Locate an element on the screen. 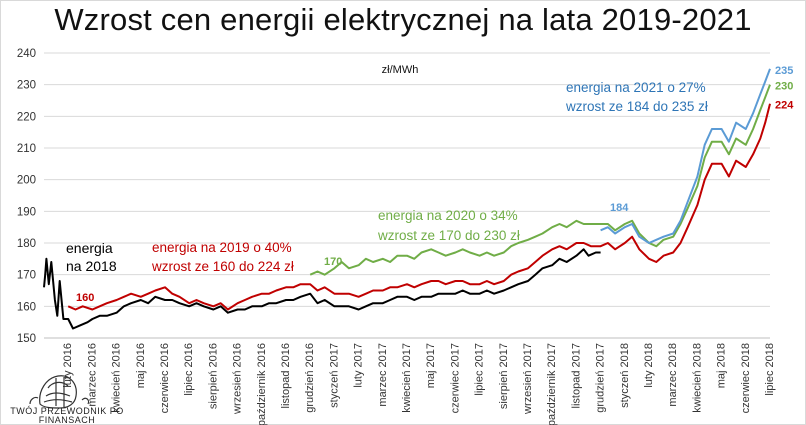  x-tick-label: listopad 2017 is located at coordinates (576, 375).